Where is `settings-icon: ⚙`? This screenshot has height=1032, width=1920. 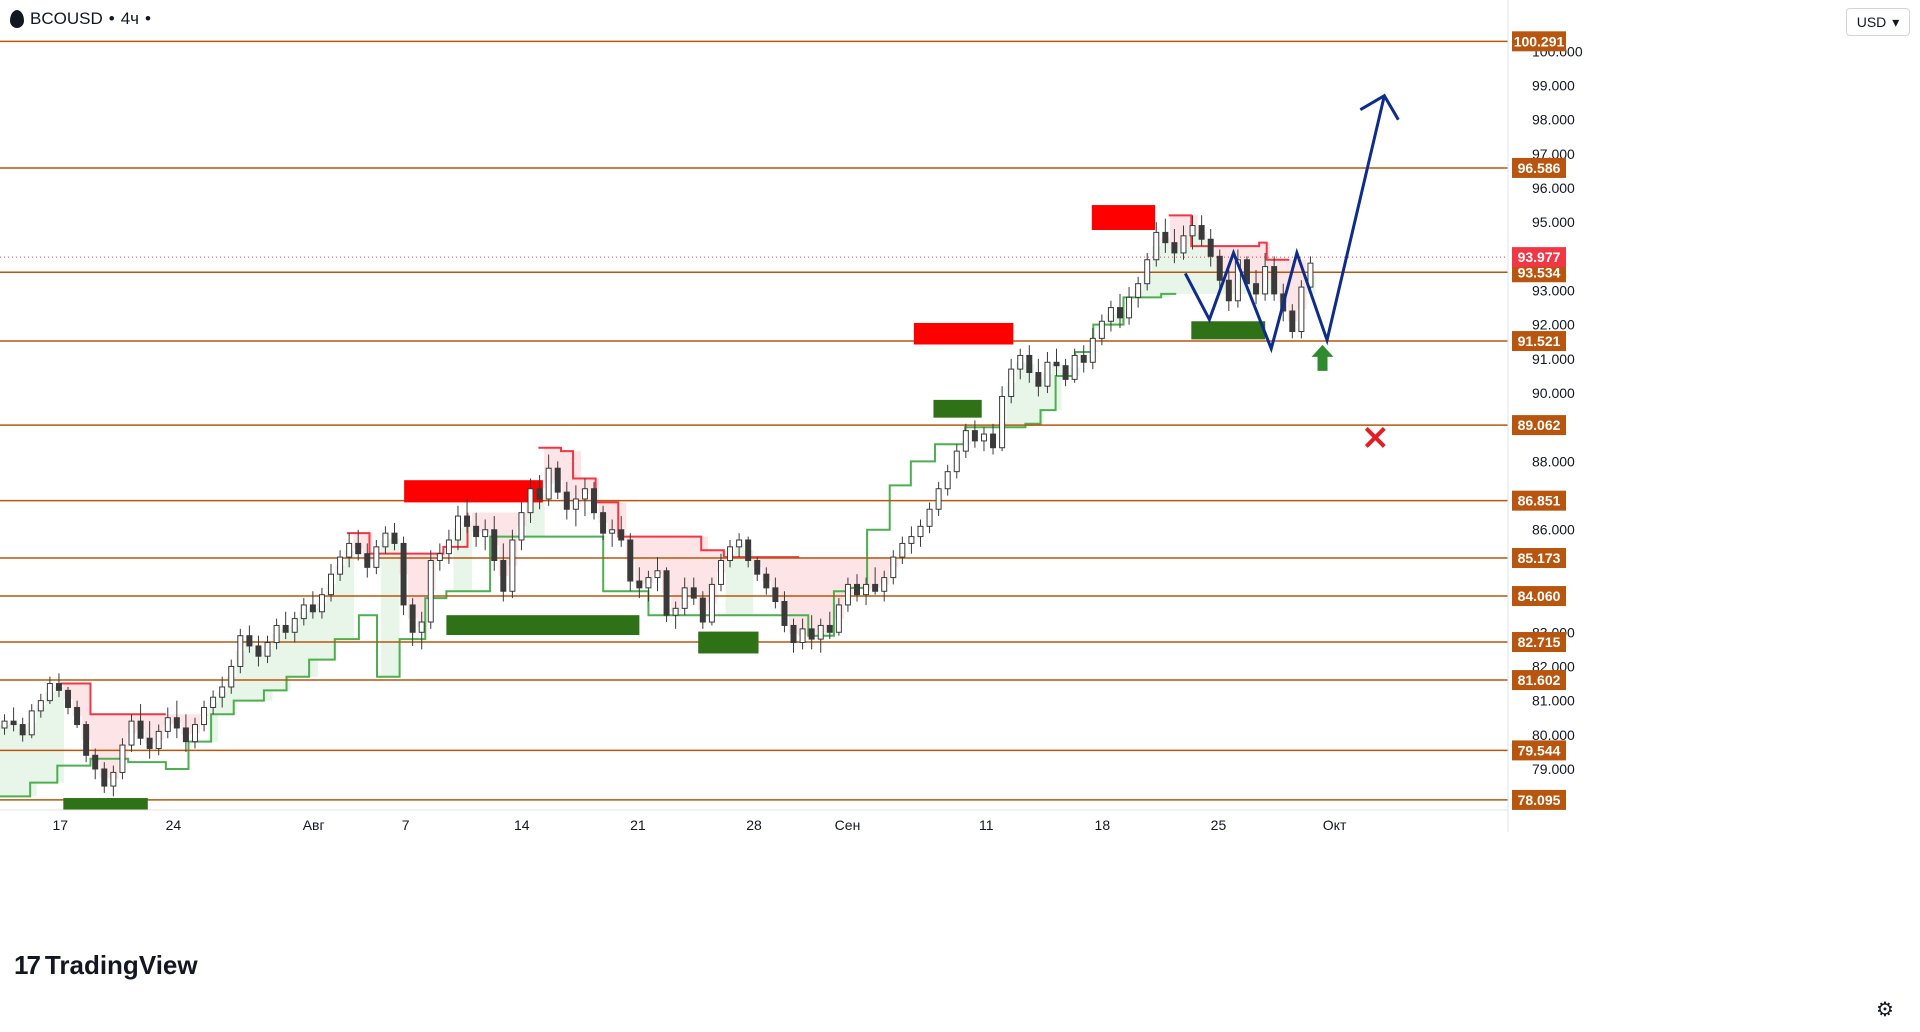 settings-icon: ⚙ is located at coordinates (1885, 1009).